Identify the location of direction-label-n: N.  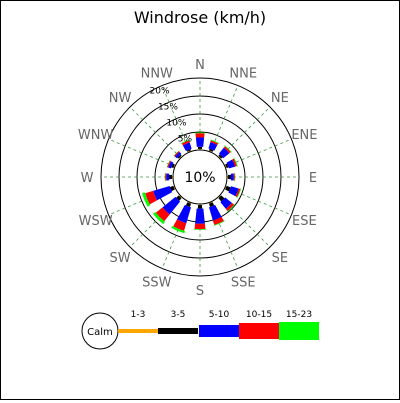
(200, 65).